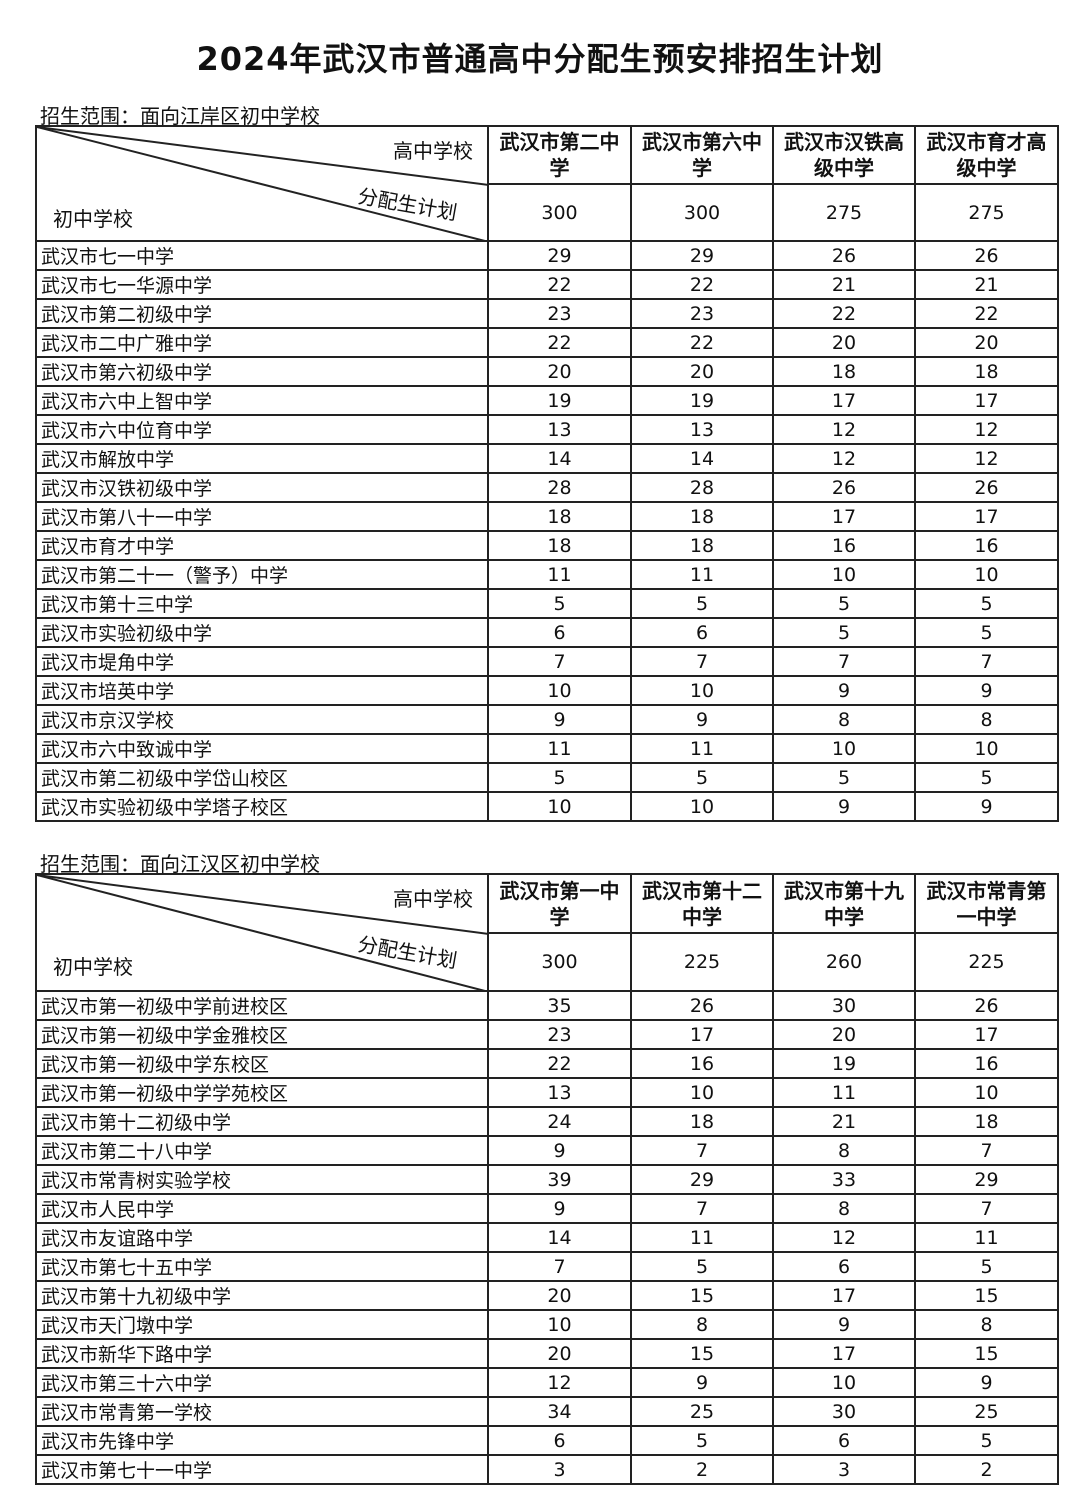 This screenshot has width=1080, height=1500. I want to click on table-row: 武汉市汉铁初级中学 28 28 26 26, so click(547, 487).